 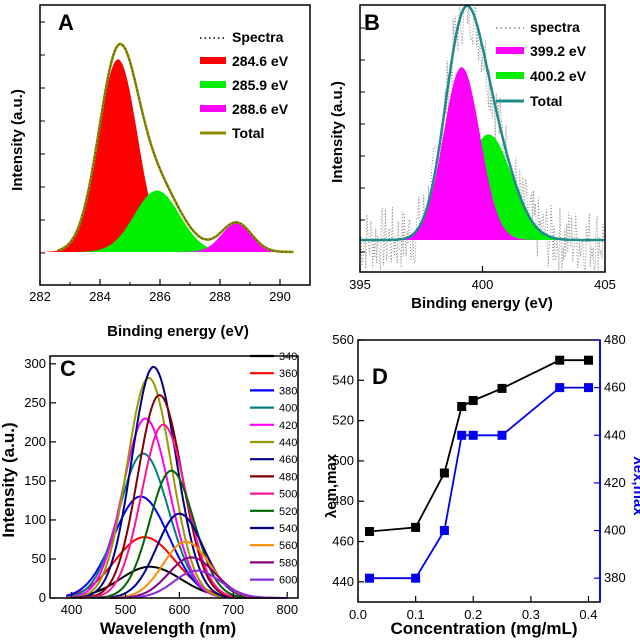 I want to click on y-tick-label-460: 460, so click(x=343, y=541).